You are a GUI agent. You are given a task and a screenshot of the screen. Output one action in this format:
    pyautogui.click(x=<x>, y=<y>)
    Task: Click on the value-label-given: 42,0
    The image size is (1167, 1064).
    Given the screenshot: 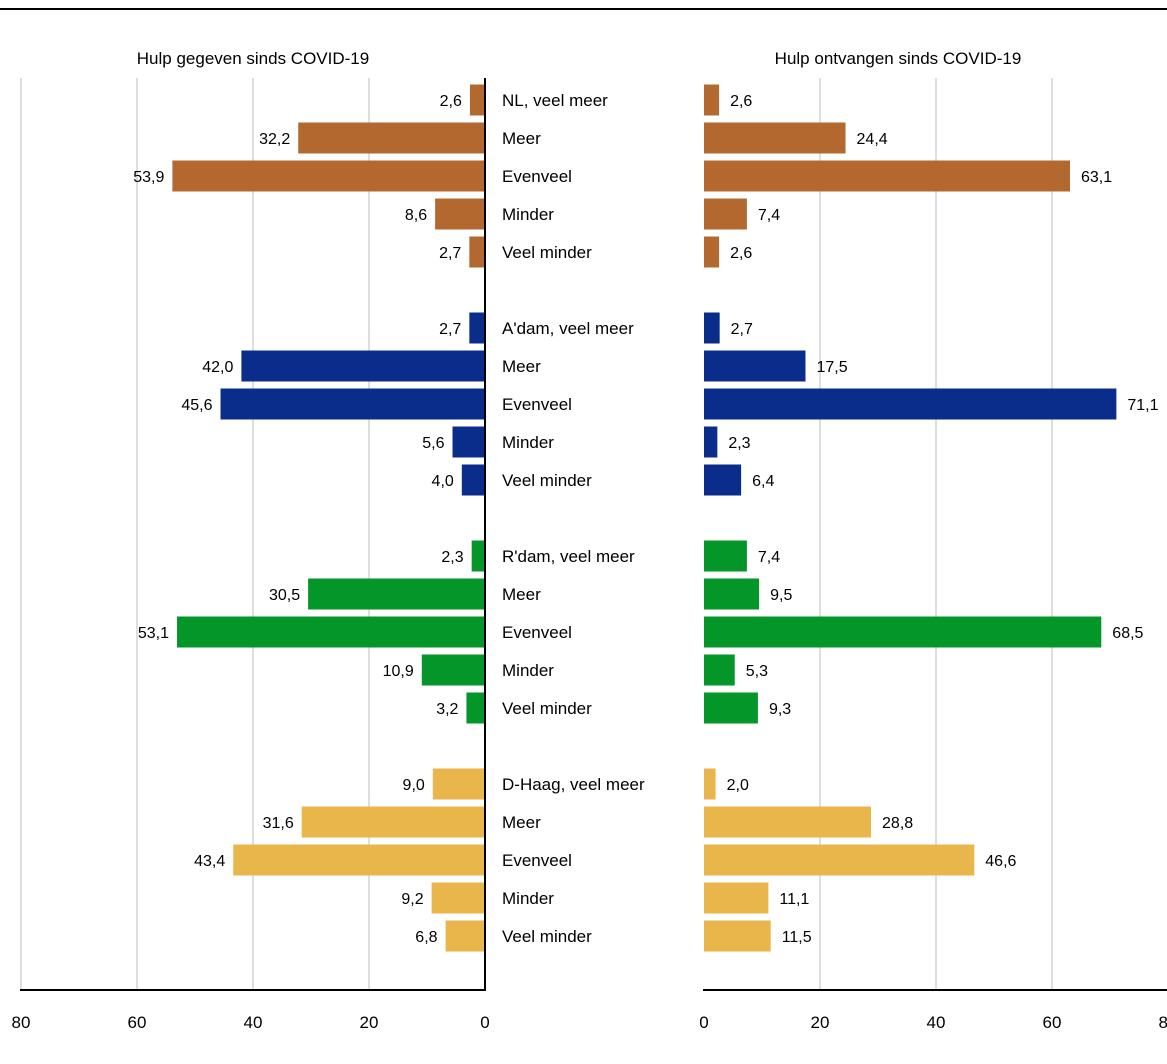 What is the action you would take?
    pyautogui.click(x=217, y=367)
    